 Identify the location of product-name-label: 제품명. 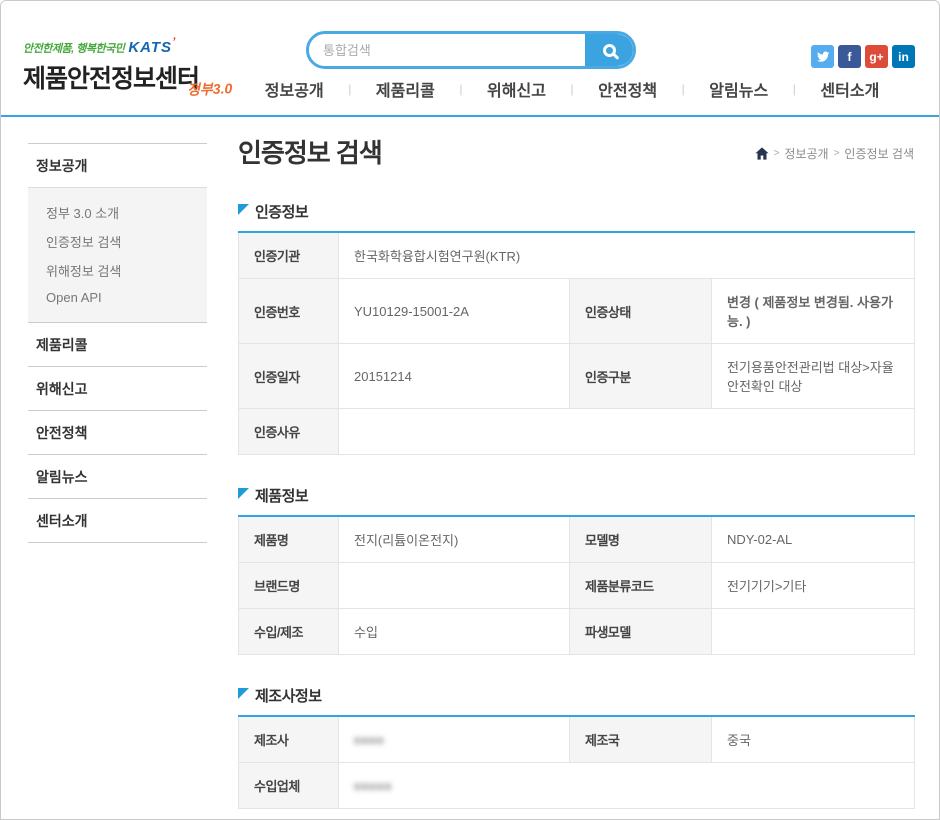
(288, 539).